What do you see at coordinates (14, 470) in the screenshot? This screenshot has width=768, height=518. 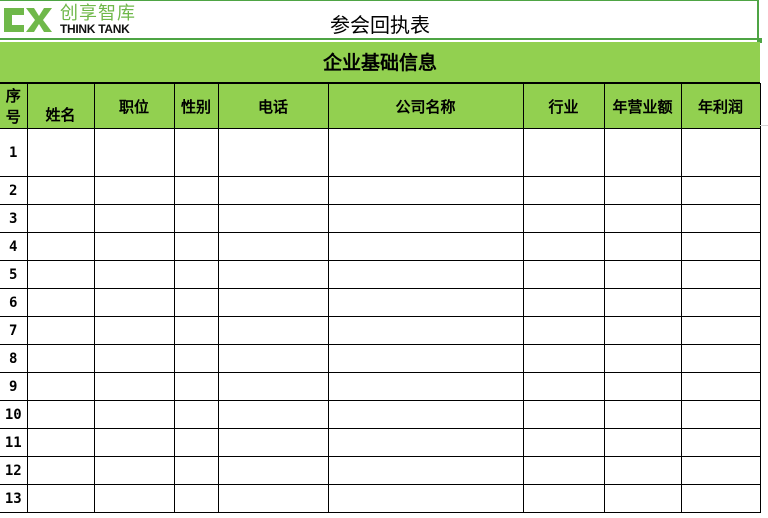 I see `row-number: 12` at bounding box center [14, 470].